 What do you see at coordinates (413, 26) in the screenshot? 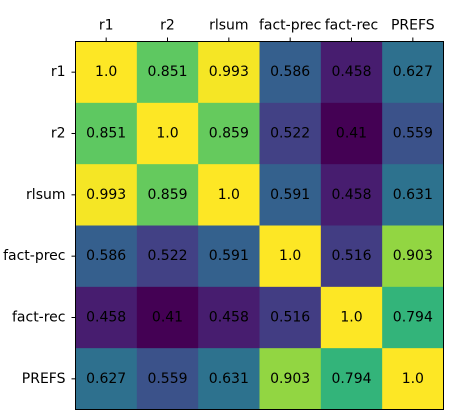
I see `x-tick-label: PREFS` at bounding box center [413, 26].